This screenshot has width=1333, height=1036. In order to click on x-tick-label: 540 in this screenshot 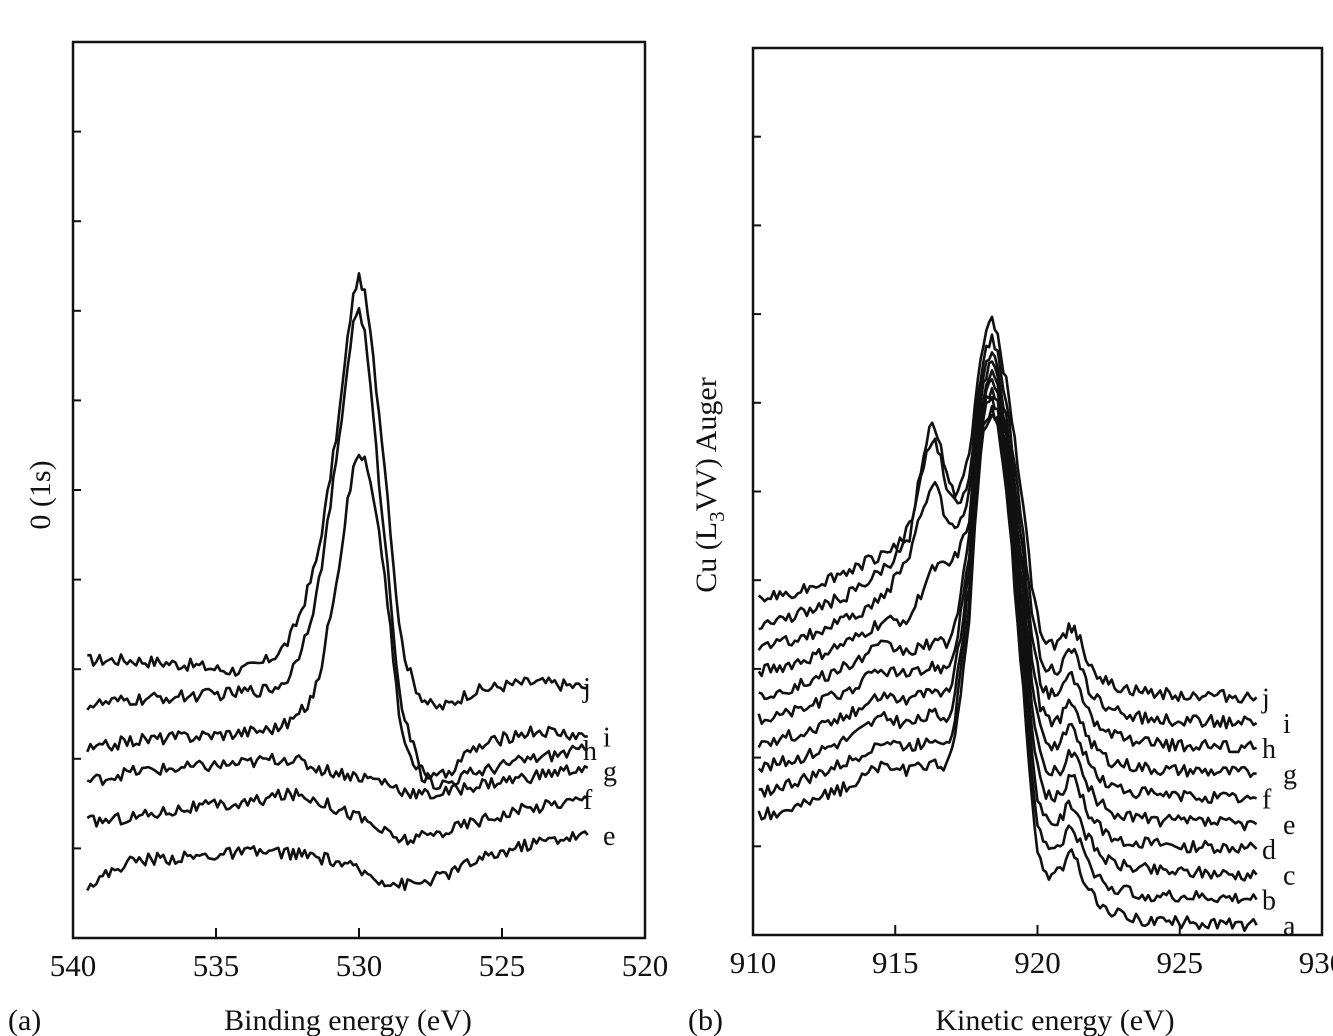, I will do `click(73, 965)`.